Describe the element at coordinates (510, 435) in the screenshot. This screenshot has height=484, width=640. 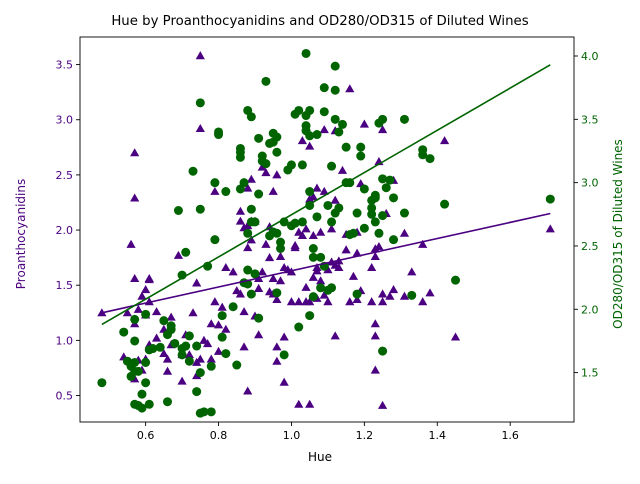
I see `x-tick-label: 1.6` at that location.